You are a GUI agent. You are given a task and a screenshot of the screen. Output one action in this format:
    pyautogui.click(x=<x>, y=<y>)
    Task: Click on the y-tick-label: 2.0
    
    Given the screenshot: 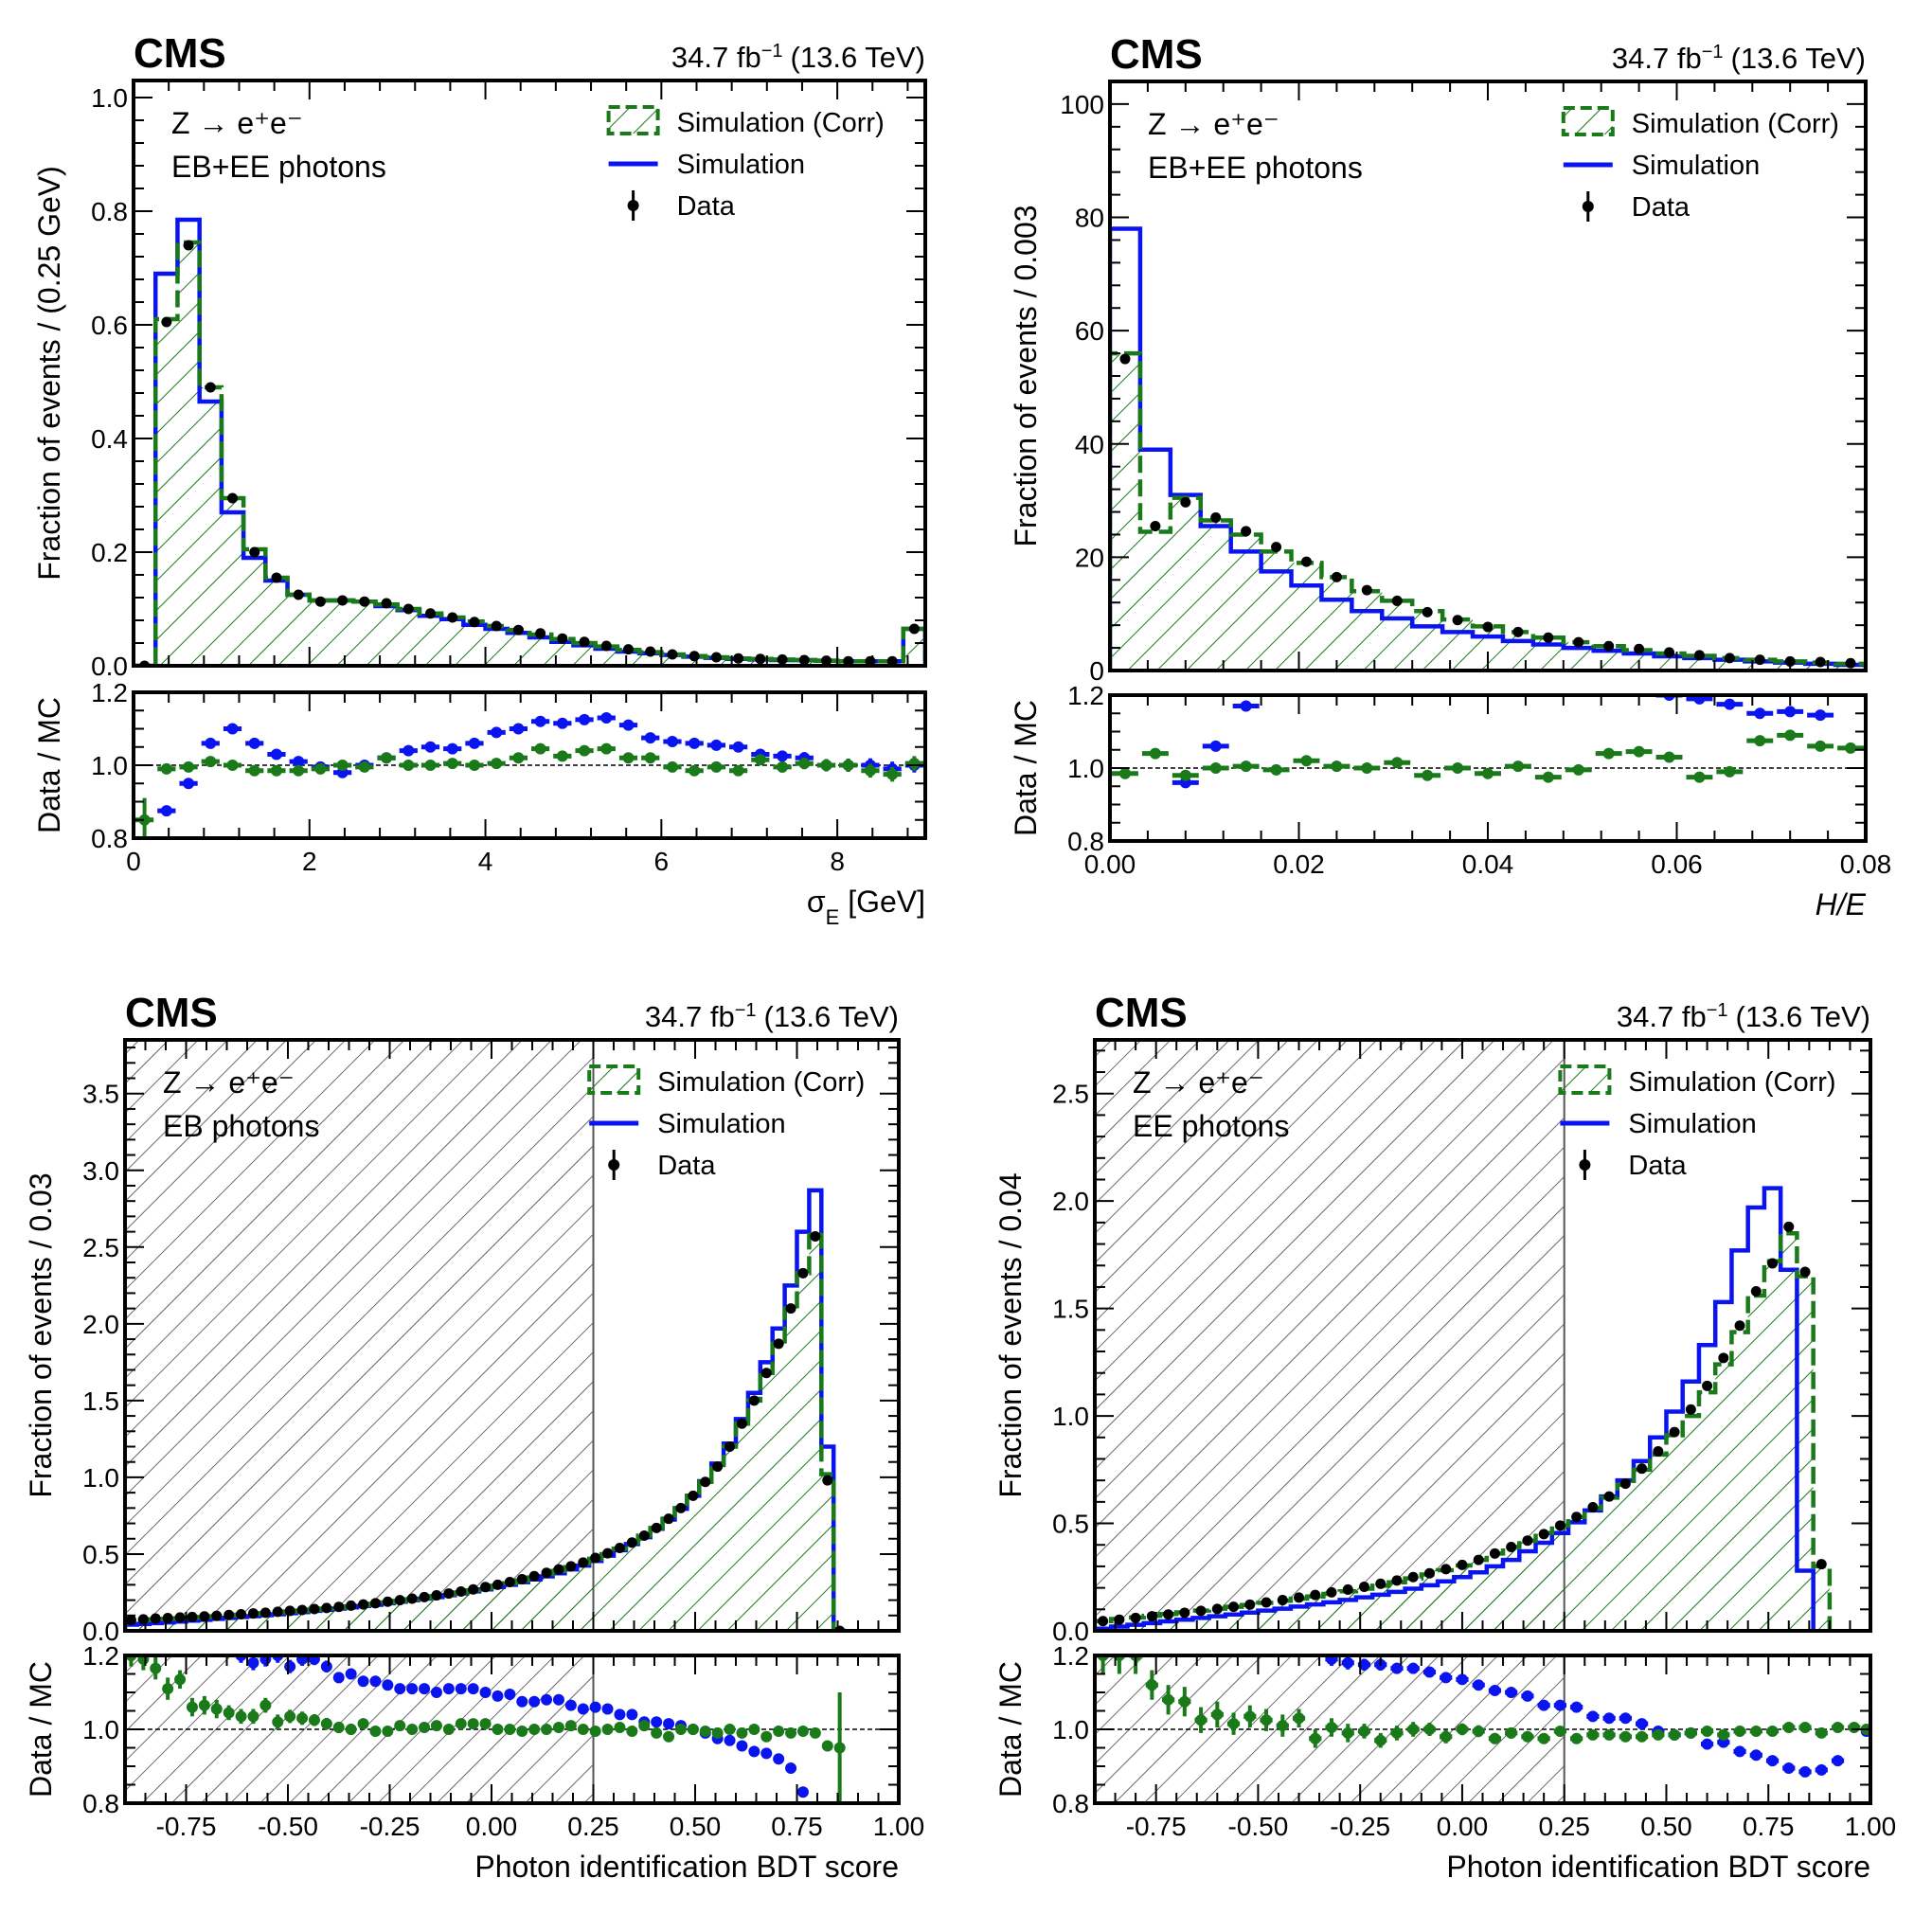 What is the action you would take?
    pyautogui.click(x=100, y=1325)
    